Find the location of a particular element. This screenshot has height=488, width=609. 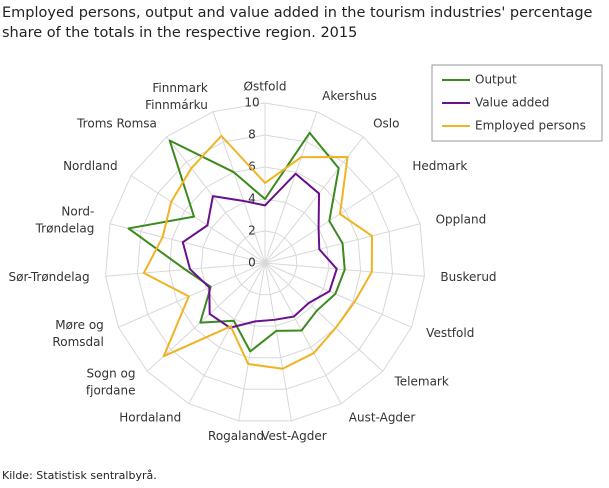

category-label: Rogaland is located at coordinates (236, 436).